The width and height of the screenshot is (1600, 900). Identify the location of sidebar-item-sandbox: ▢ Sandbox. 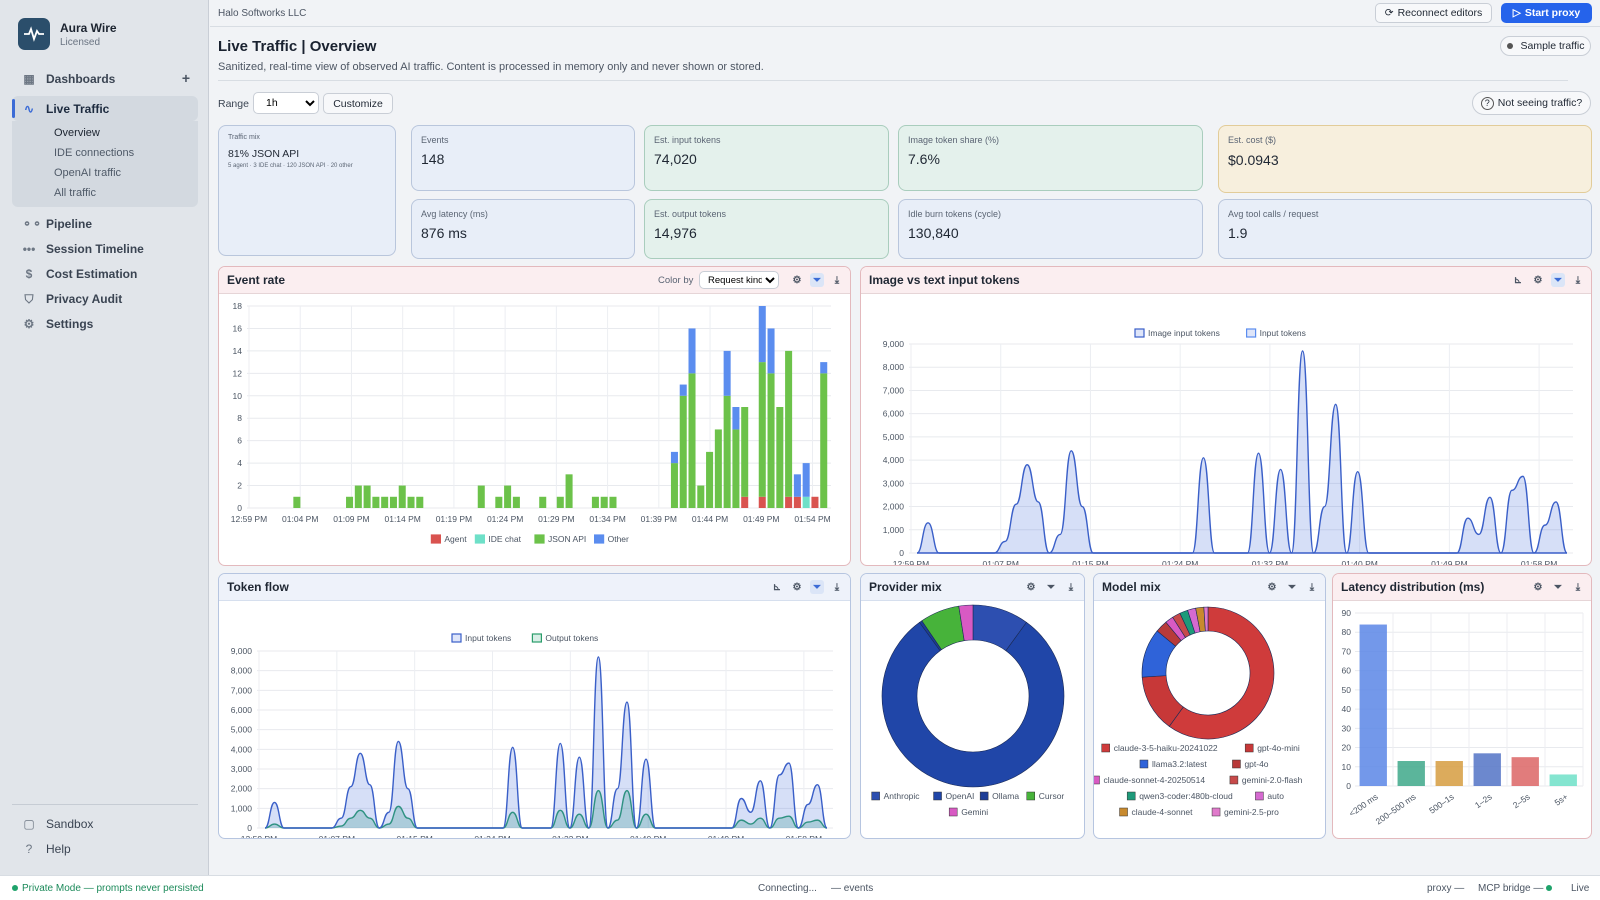
(105, 823).